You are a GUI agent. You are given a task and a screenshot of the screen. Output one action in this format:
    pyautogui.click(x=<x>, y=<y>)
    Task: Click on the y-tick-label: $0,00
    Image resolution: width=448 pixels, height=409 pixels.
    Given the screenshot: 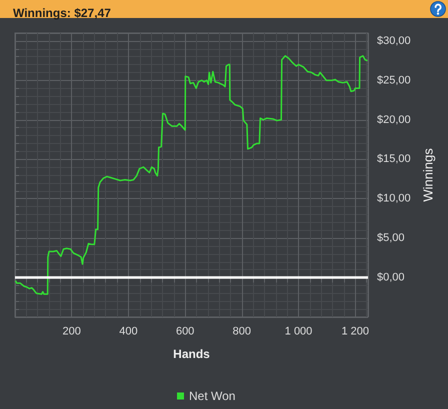 What is the action you would take?
    pyautogui.click(x=391, y=278)
    